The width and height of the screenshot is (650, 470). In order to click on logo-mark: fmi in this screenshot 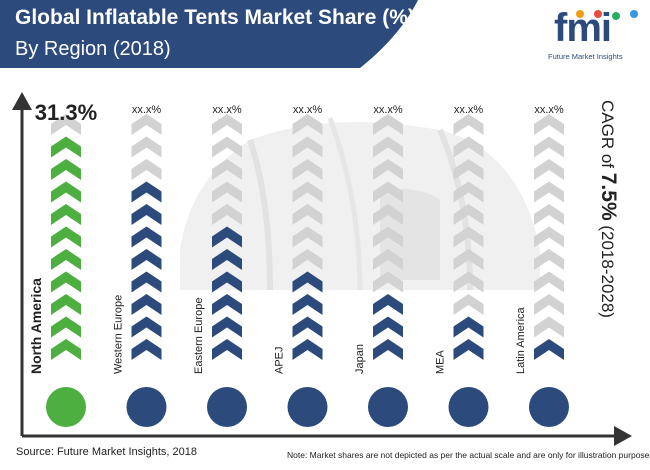, I will do `click(583, 28)`.